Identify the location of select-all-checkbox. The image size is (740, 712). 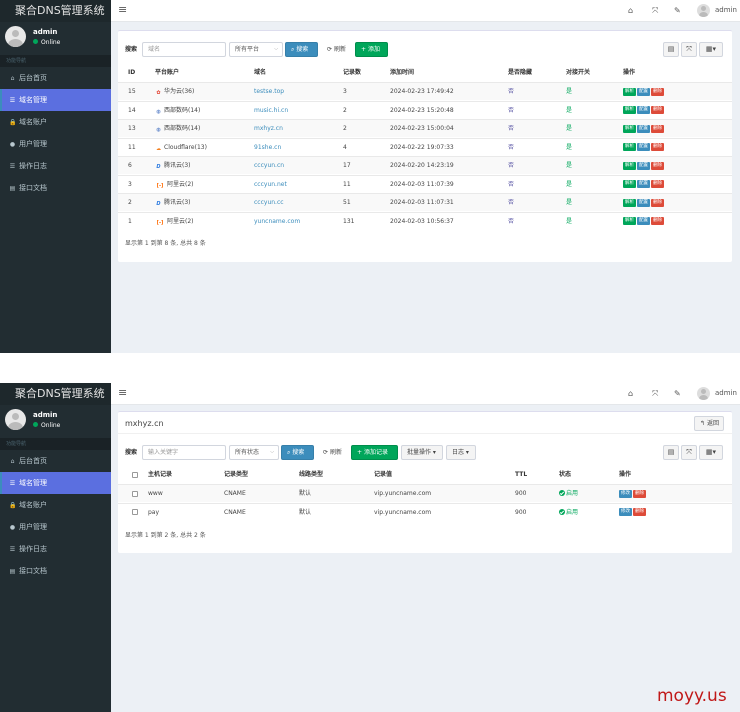
(135, 474).